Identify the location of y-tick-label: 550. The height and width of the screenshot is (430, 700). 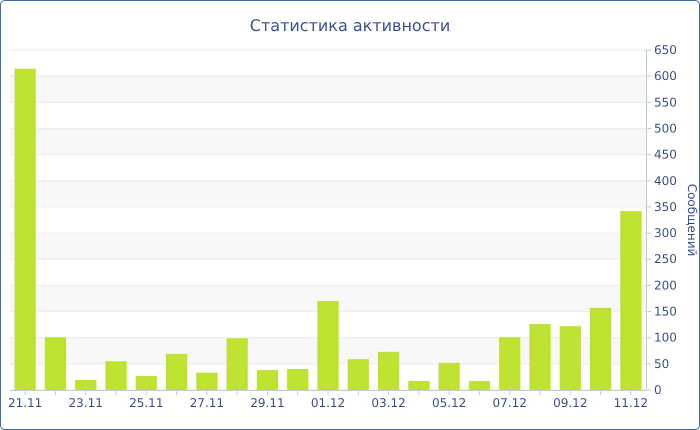
(665, 102).